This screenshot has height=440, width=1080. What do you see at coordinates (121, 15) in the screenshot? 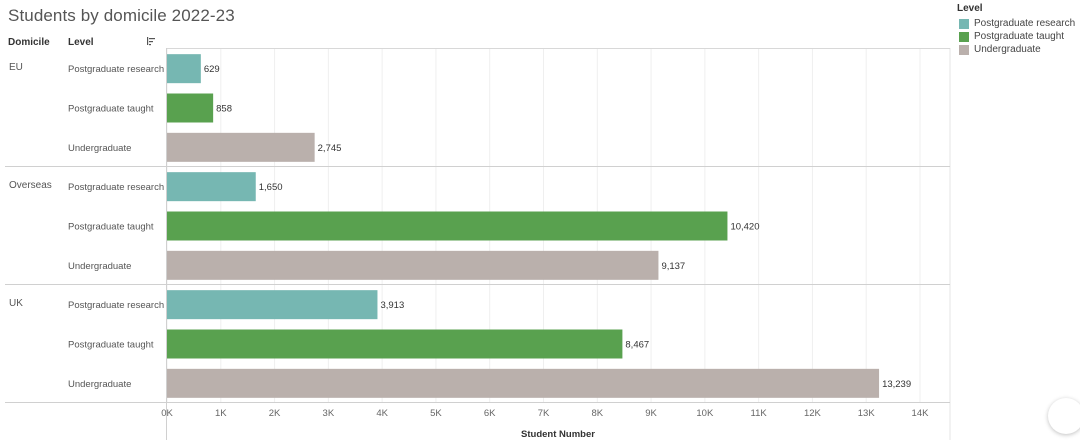
I see `chart-title: Students by domicile 2022-23` at bounding box center [121, 15].